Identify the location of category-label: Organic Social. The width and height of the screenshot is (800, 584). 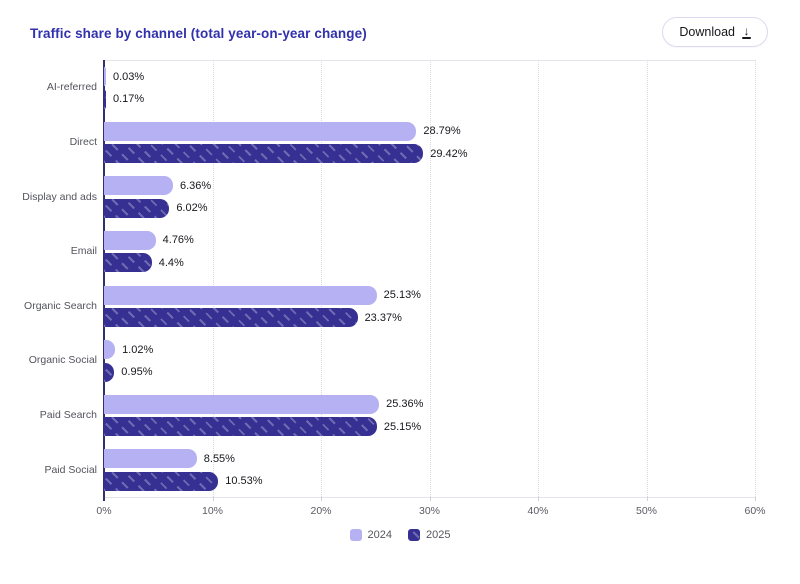
(62, 360).